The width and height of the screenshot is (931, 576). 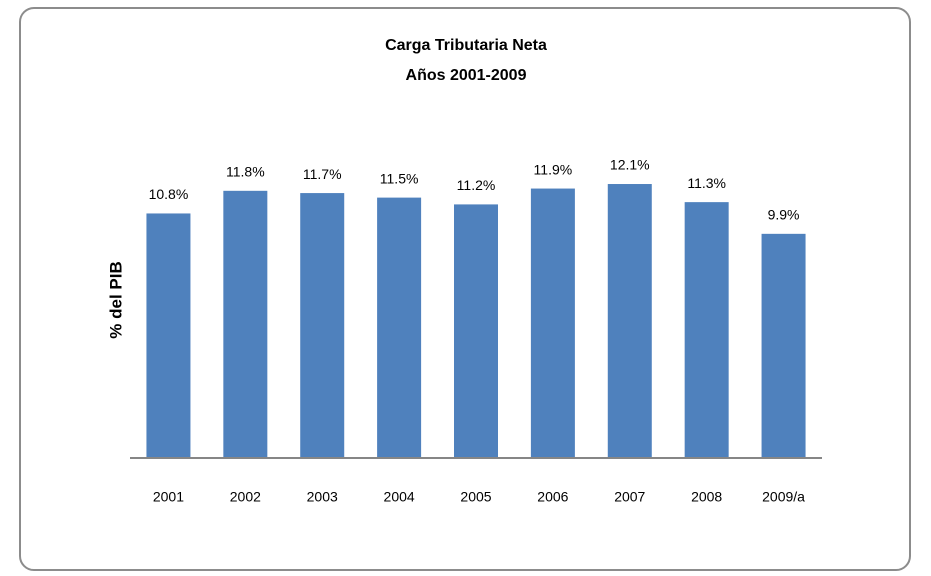 What do you see at coordinates (784, 215) in the screenshot?
I see `data-label: 9.9%` at bounding box center [784, 215].